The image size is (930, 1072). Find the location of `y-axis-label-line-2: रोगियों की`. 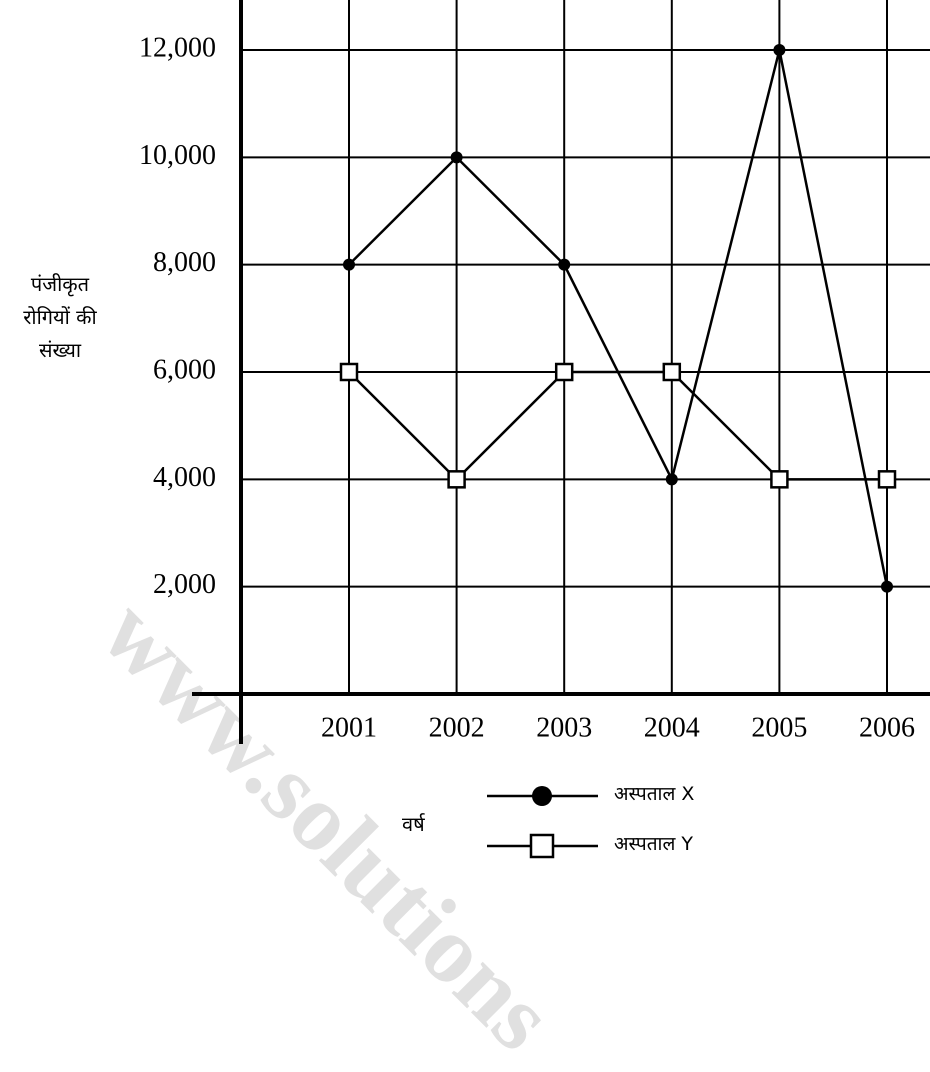

y-axis-label-line-2: रोगियों की is located at coordinates (60, 317).